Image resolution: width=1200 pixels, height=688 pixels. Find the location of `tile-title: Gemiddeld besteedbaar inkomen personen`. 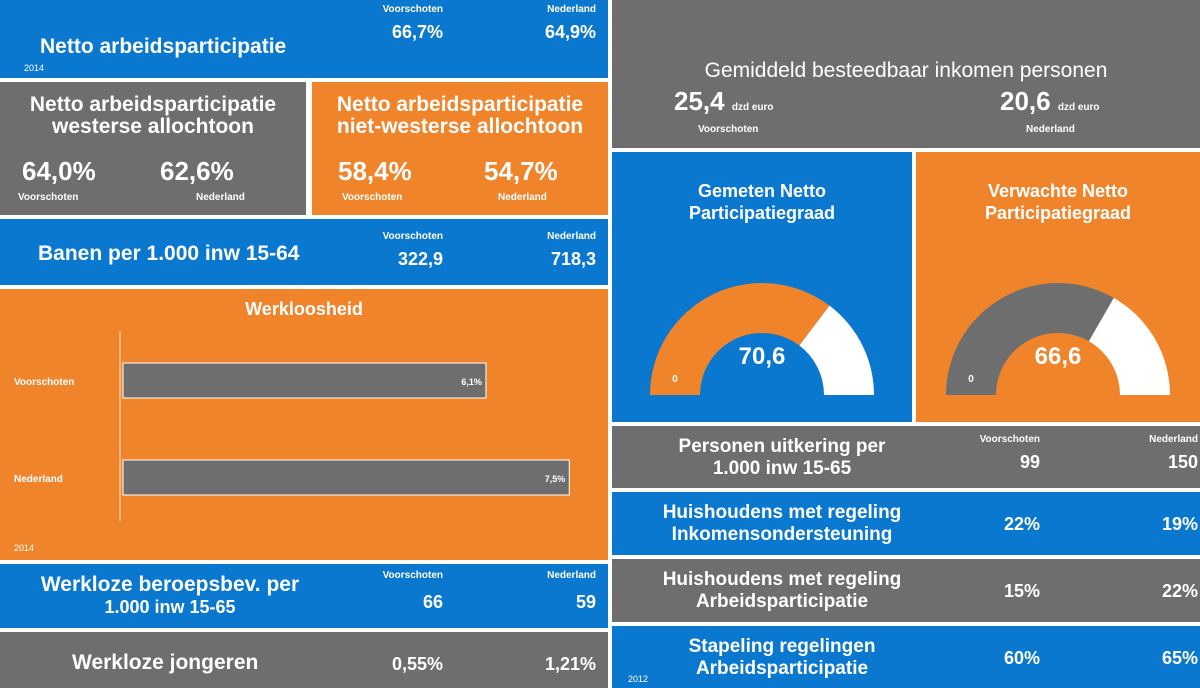

tile-title: Gemiddeld besteedbaar inkomen personen is located at coordinates (906, 70).